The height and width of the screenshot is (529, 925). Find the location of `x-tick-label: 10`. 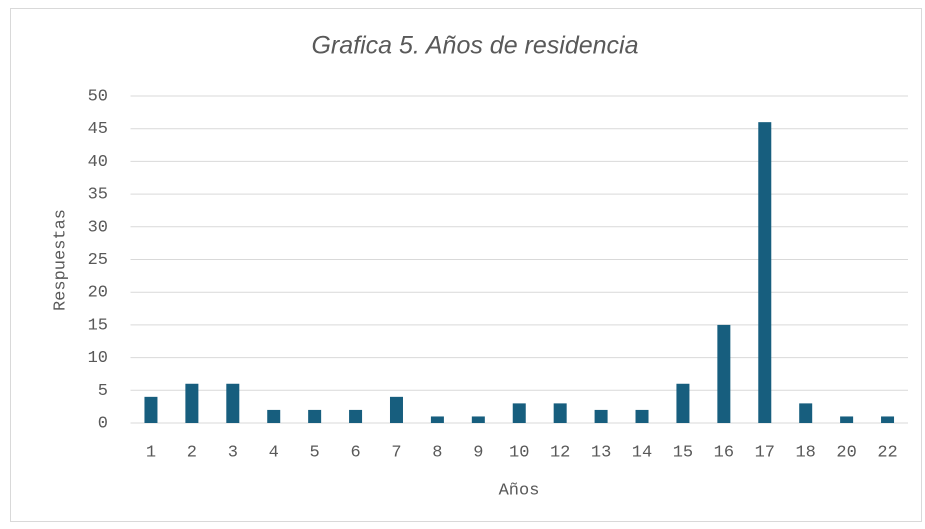

x-tick-label: 10 is located at coordinates (519, 452).